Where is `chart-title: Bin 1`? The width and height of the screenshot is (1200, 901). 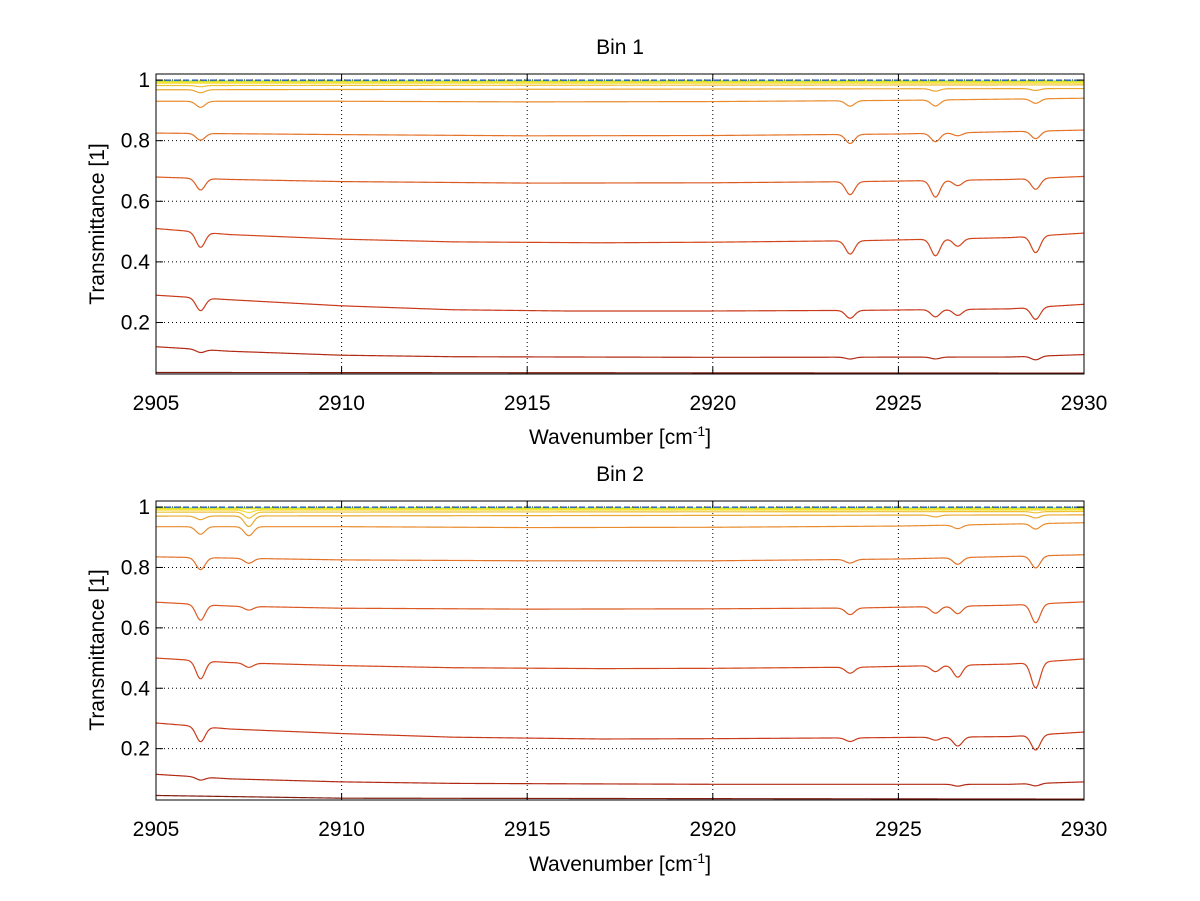
chart-title: Bin 1 is located at coordinates (620, 47).